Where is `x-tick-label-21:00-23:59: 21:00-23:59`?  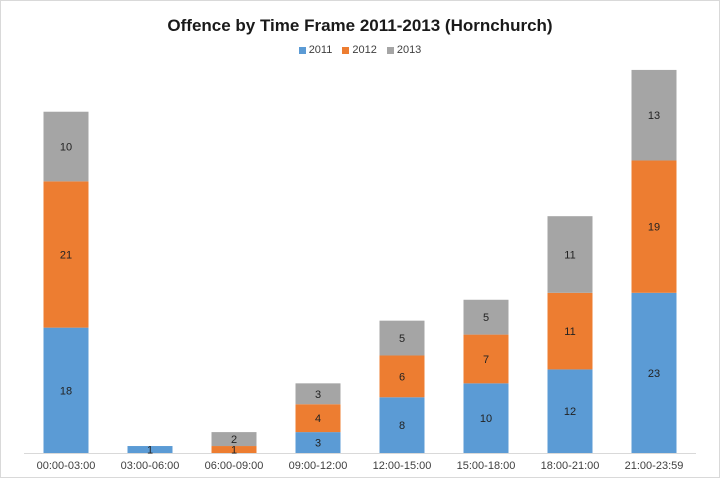
x-tick-label-21:00-23:59: 21:00-23:59 is located at coordinates (654, 466).